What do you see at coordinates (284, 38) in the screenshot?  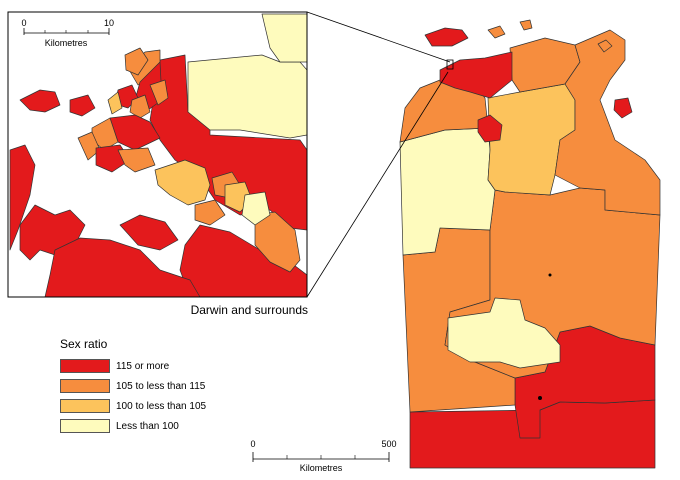 I see `inset-region-top` at bounding box center [284, 38].